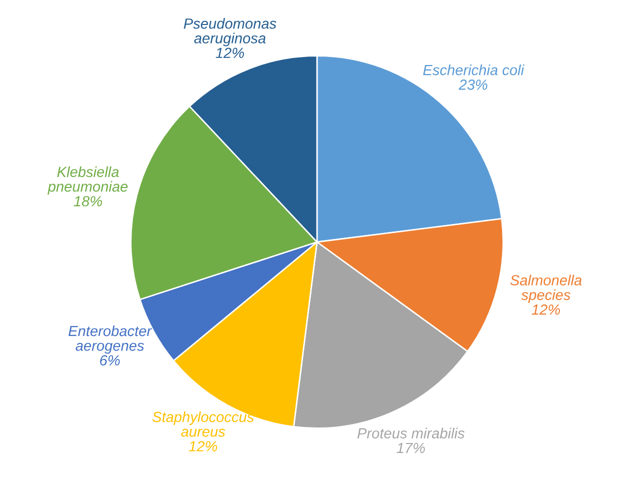 The width and height of the screenshot is (634, 484). Describe the element at coordinates (203, 424) in the screenshot. I see `slice-label: Staphylococcus aureus` at that location.